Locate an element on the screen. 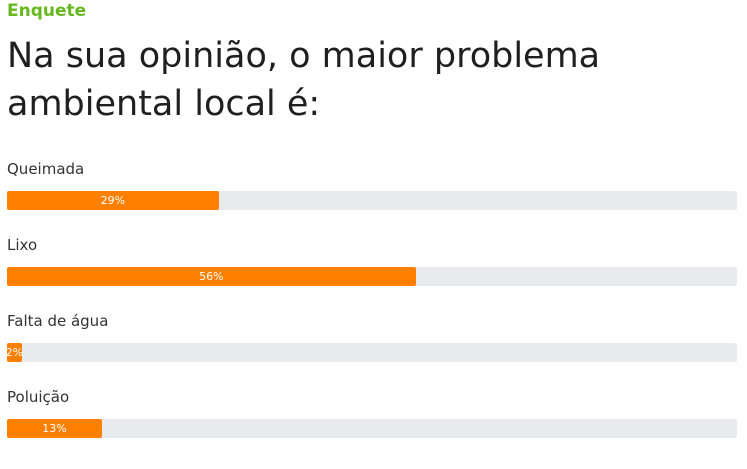 This screenshot has width=747, height=469. bar-track: 13% is located at coordinates (372, 428).